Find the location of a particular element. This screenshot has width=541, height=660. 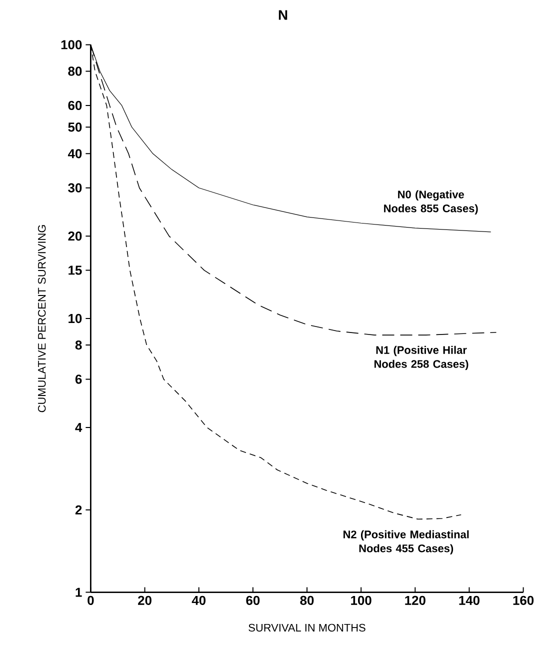

y-tick-label: 8 is located at coordinates (78, 345).